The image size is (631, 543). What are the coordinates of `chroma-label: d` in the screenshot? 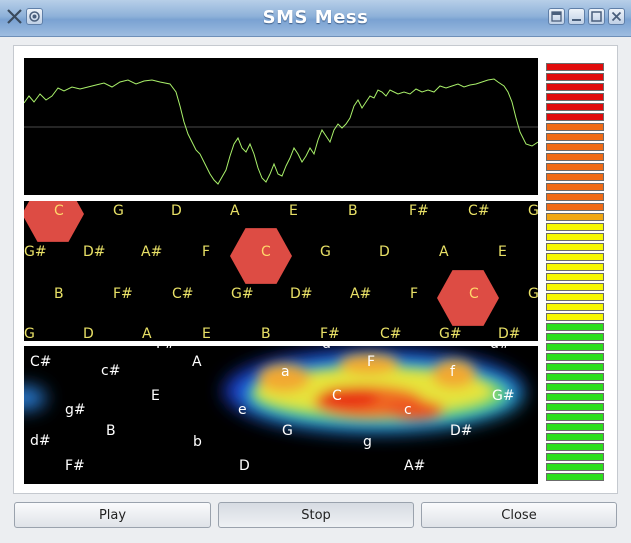 It's located at (326, 349).